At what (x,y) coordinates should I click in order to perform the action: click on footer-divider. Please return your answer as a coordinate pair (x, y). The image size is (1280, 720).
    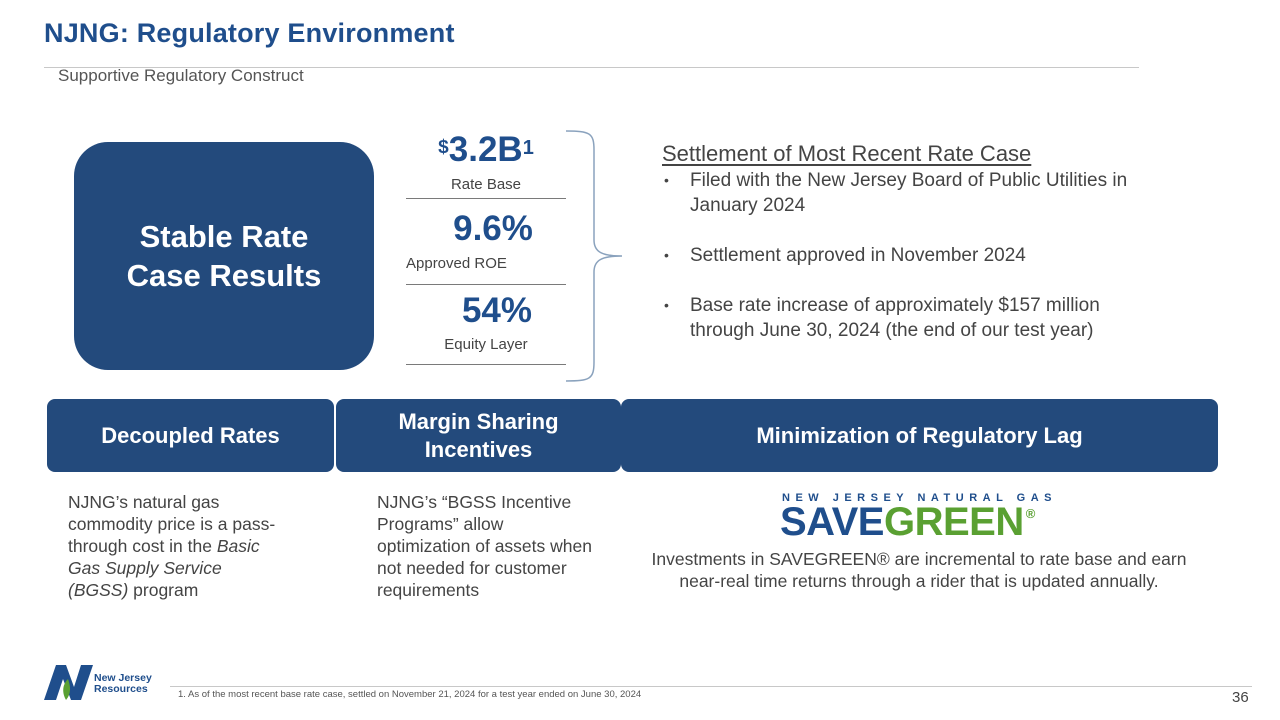
    Looking at the image, I should click on (711, 686).